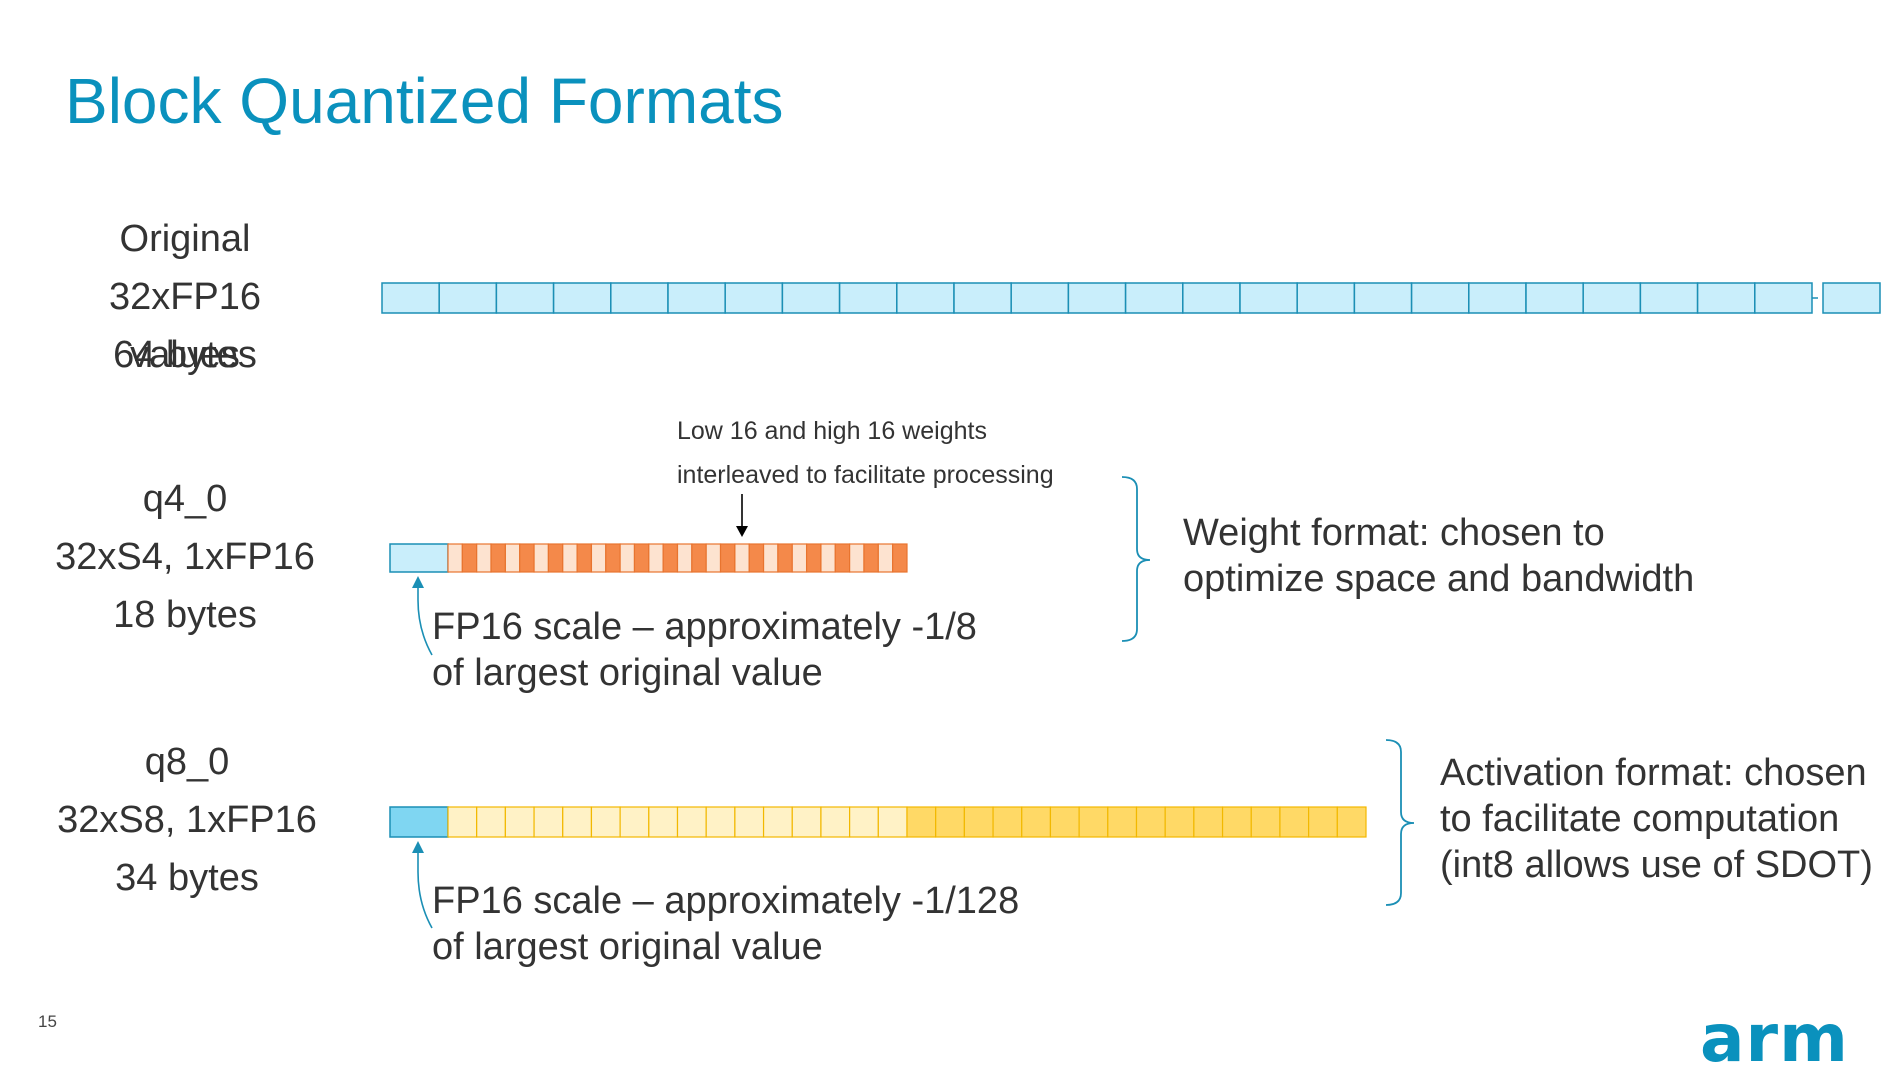 This screenshot has width=1892, height=1077. Describe the element at coordinates (185, 355) in the screenshot. I see `original-label-line-3: 64 bytes` at that location.